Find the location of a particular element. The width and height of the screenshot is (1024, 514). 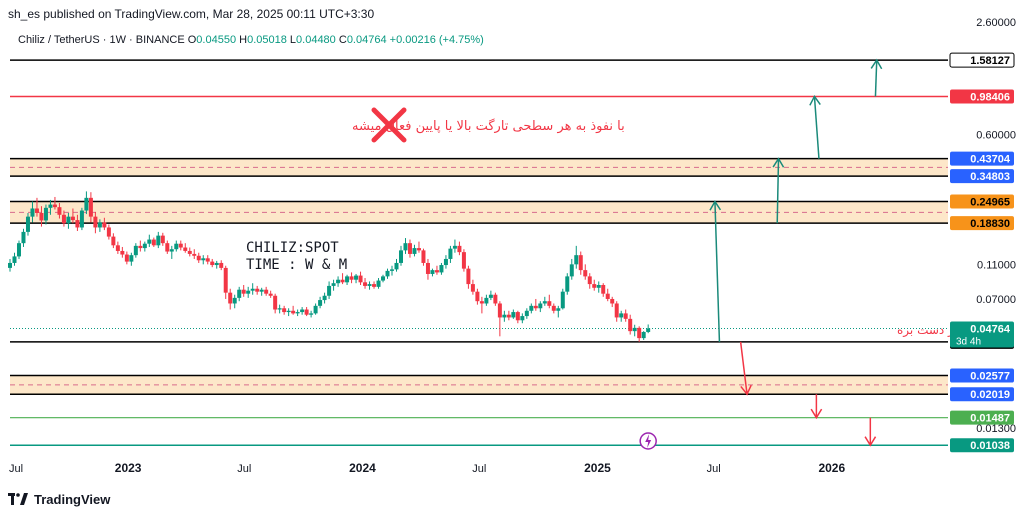

tradingview-logo-icon is located at coordinates (18, 499).